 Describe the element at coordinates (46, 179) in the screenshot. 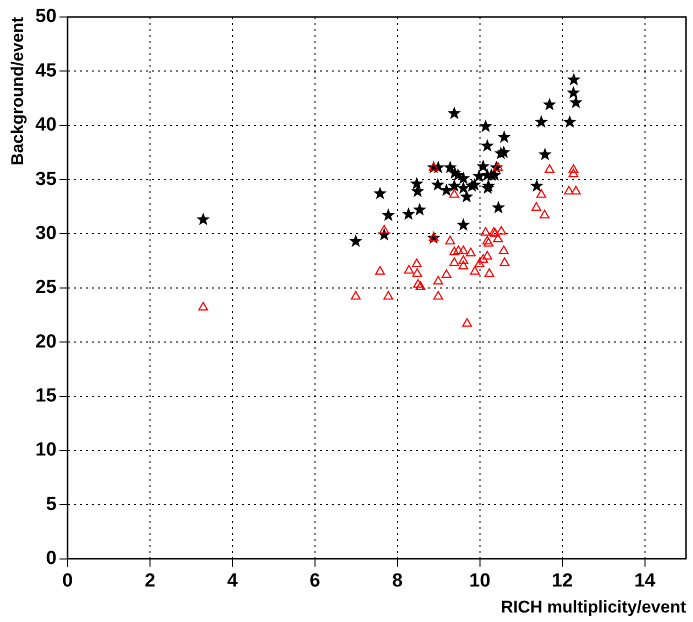

I see `y-tick-label: 35` at that location.